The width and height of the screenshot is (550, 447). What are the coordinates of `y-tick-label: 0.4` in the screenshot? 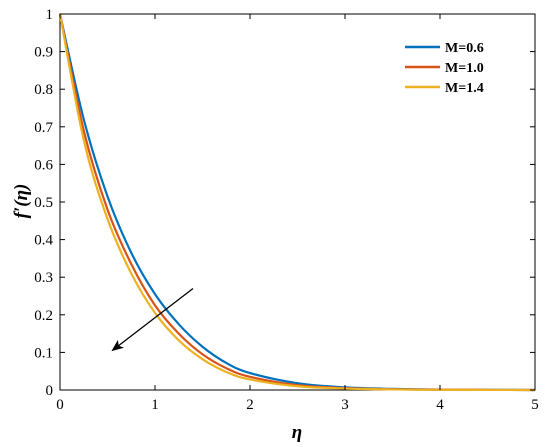 It's located at (43, 241).